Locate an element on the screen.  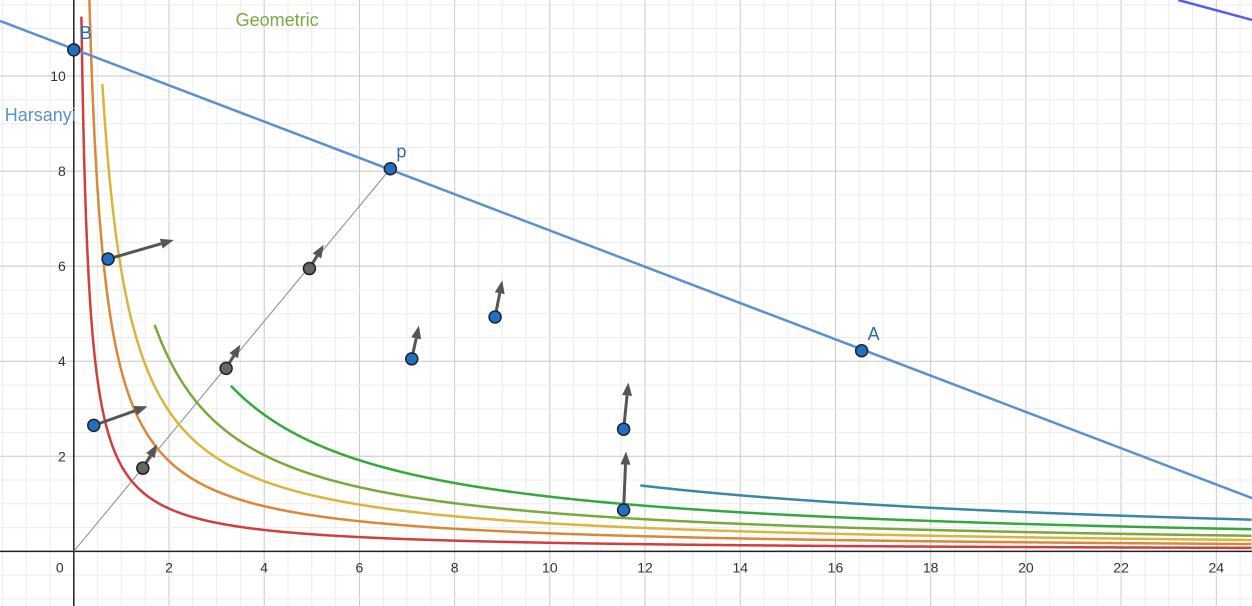
x-tick-label: 6 is located at coordinates (360, 567).